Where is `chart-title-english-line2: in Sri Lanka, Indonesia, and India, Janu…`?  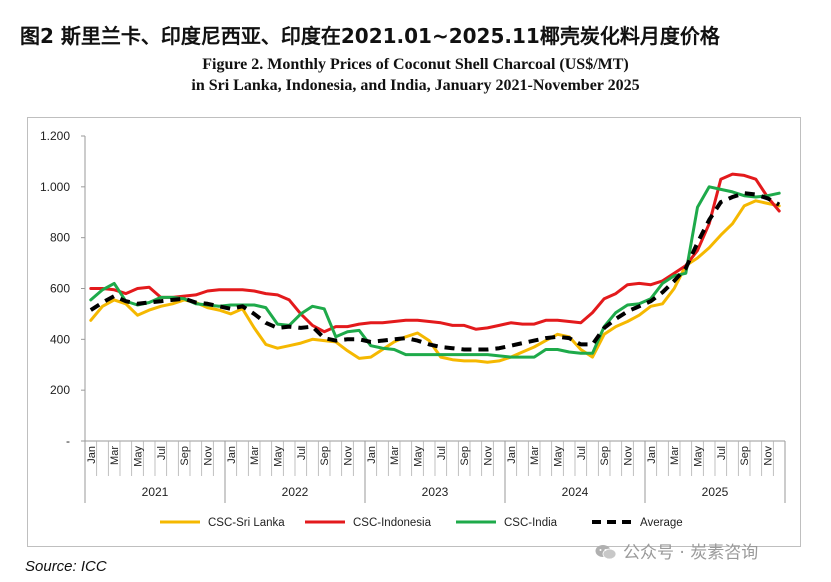
chart-title-english-line2: in Sri Lanka, Indonesia, and India, Janu… is located at coordinates (415, 85).